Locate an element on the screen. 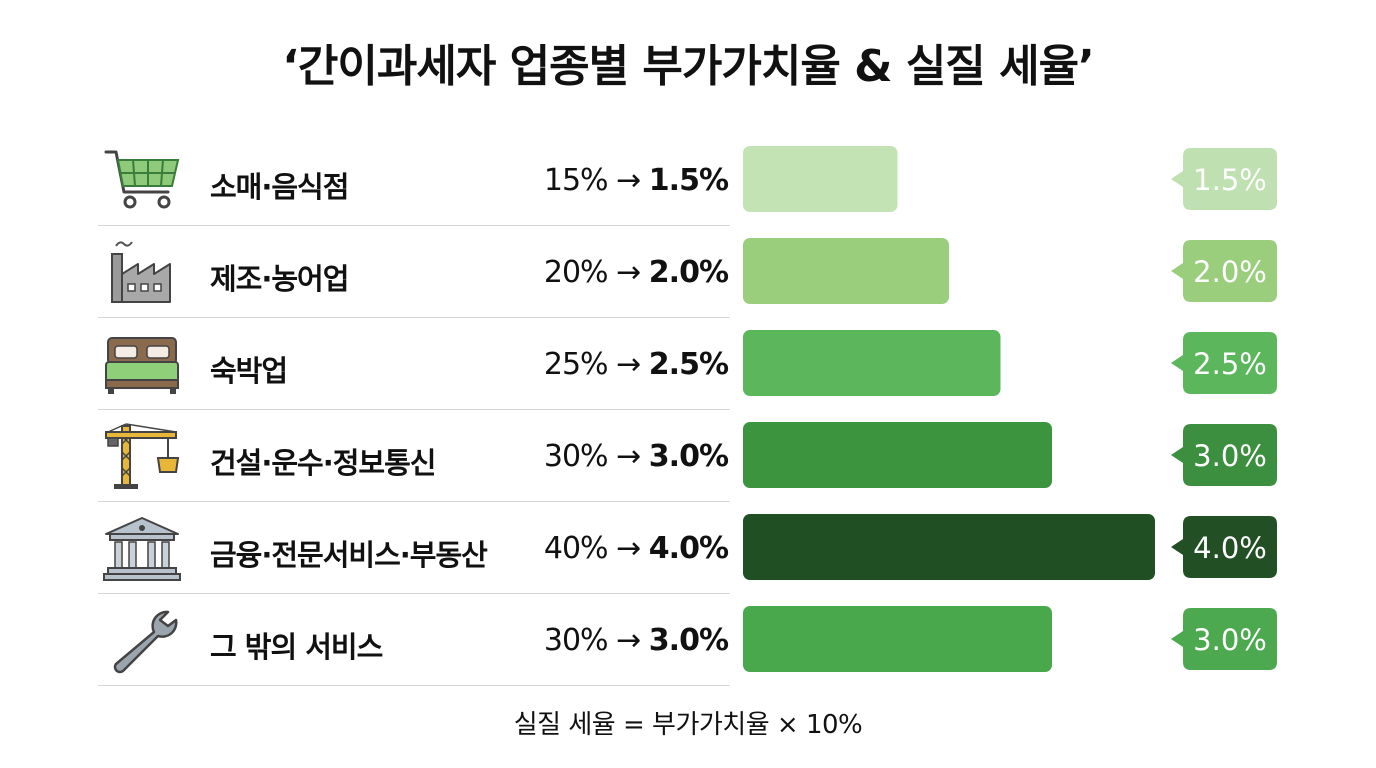 The height and width of the screenshot is (768, 1376). category-label: 제조·농어업 is located at coordinates (279, 279).